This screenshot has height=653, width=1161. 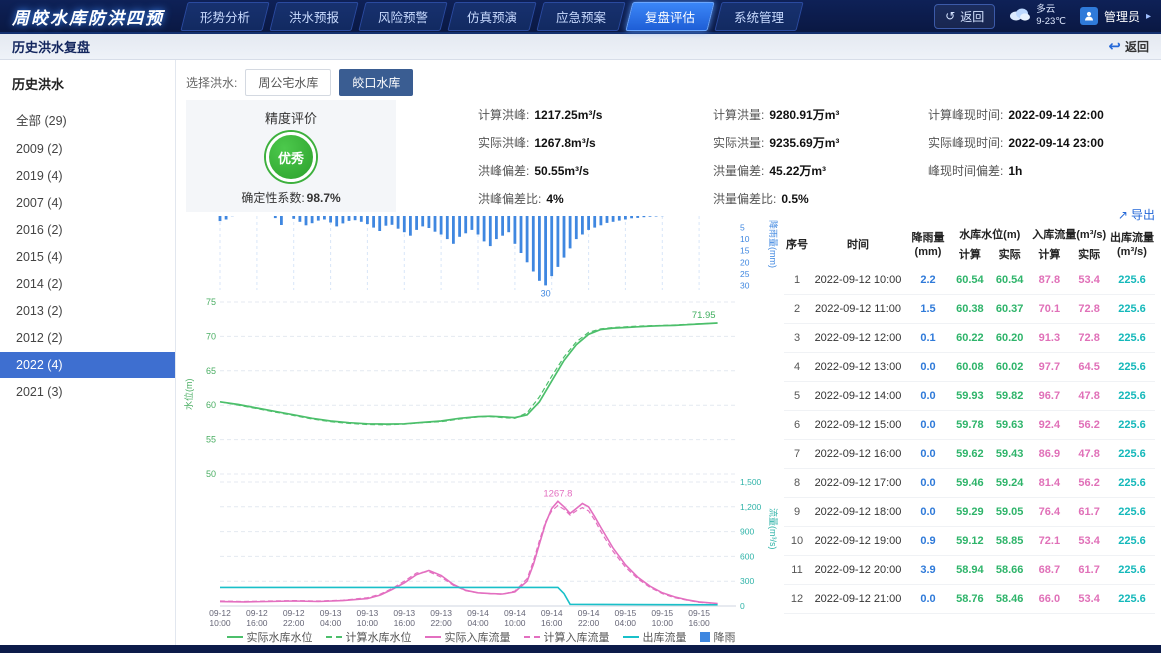 What do you see at coordinates (1089, 512) in the screenshot?
I see `cell-in-actual: 61.7` at bounding box center [1089, 512].